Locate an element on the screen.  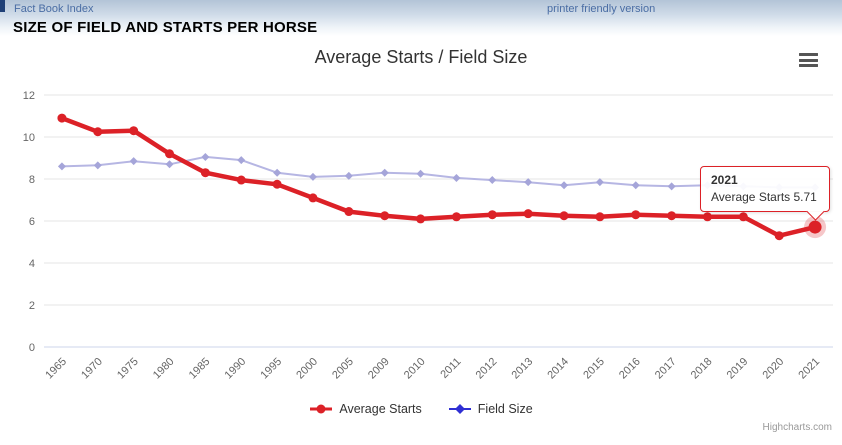
y-tick-label: 12 is located at coordinates (29, 96).